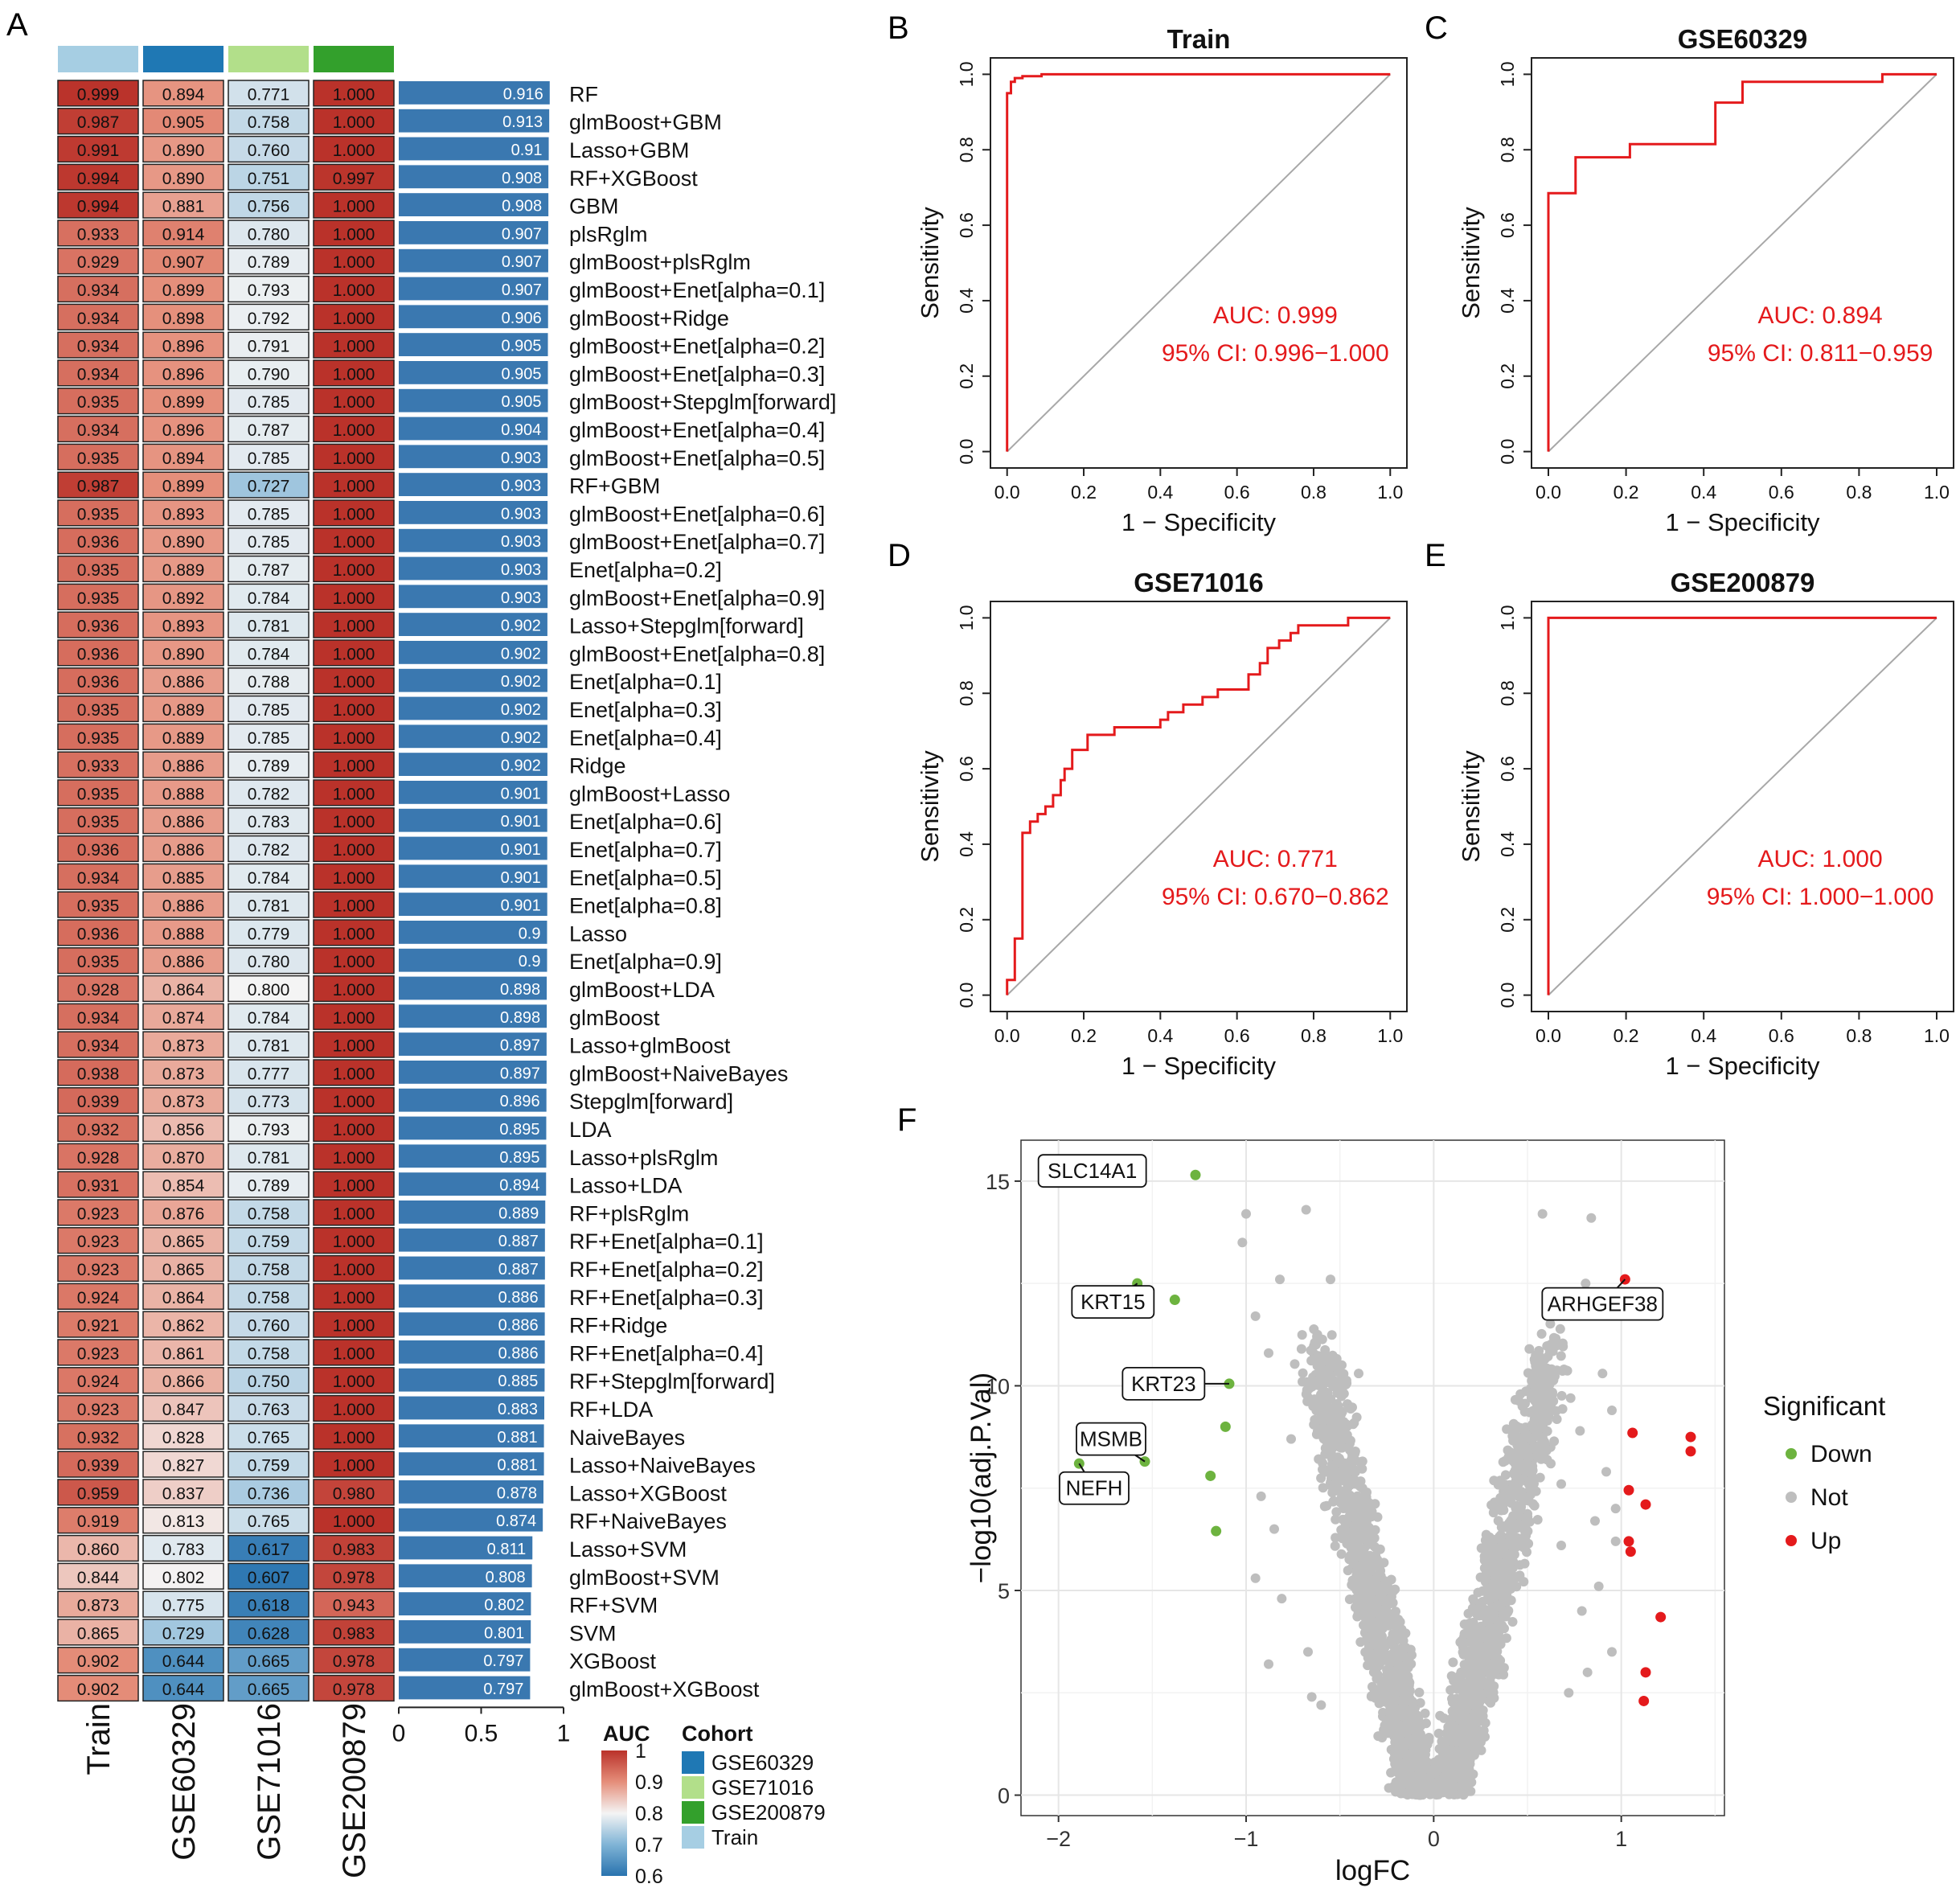 Image resolution: width=1960 pixels, height=1892 pixels. I want to click on heatmap-row-svm: 0.865 0.729 0.628 0.983 0.801 SVM, so click(337, 1632).